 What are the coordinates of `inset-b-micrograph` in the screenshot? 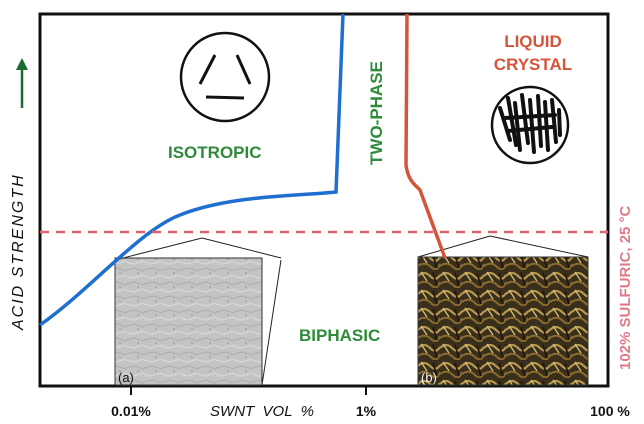 It's located at (503, 321).